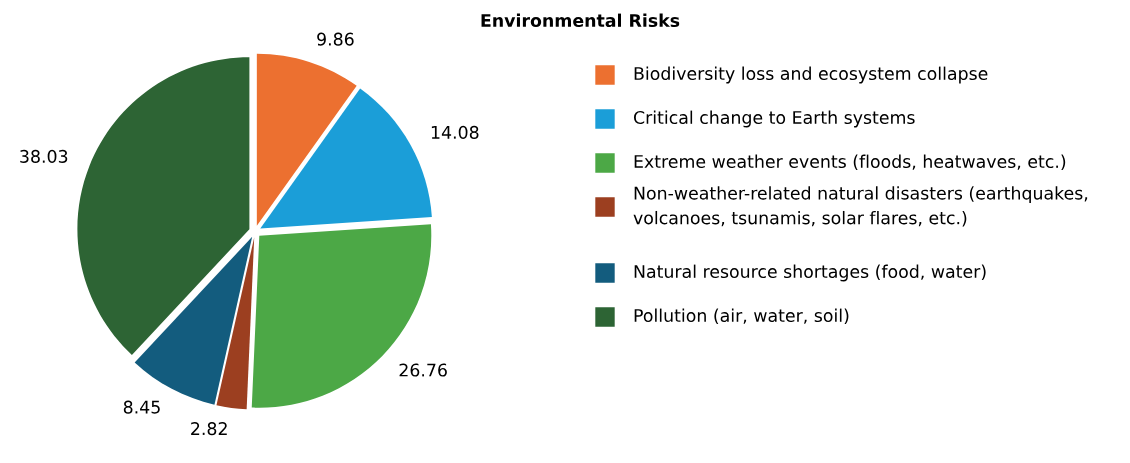 The image size is (1130, 463). I want to click on data-label: 9.86, so click(335, 39).